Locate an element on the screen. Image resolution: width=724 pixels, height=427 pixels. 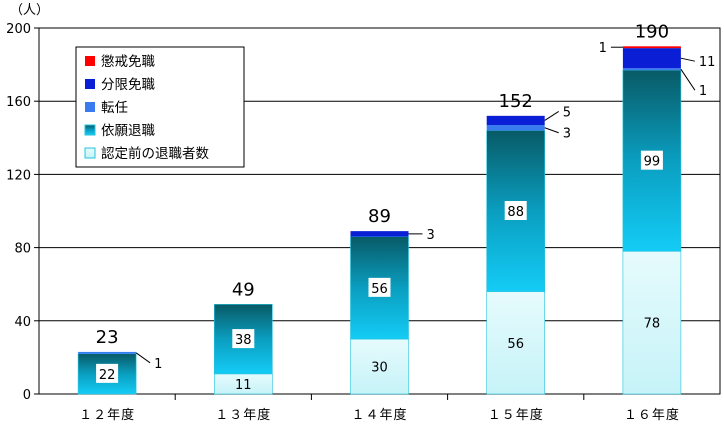
x-axis-categories: １２年度 １３年度 １４年度 １５年度 １６年度 is located at coordinates (379, 415).